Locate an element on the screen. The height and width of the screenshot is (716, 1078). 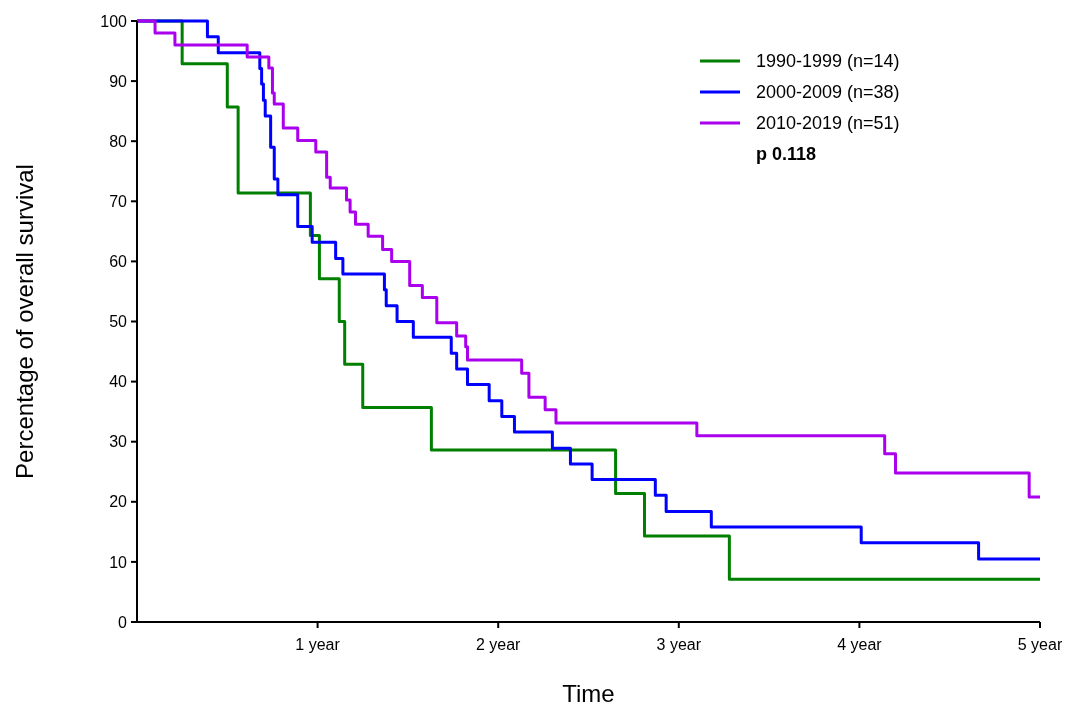
y-tick-label: 20 is located at coordinates (118, 502).